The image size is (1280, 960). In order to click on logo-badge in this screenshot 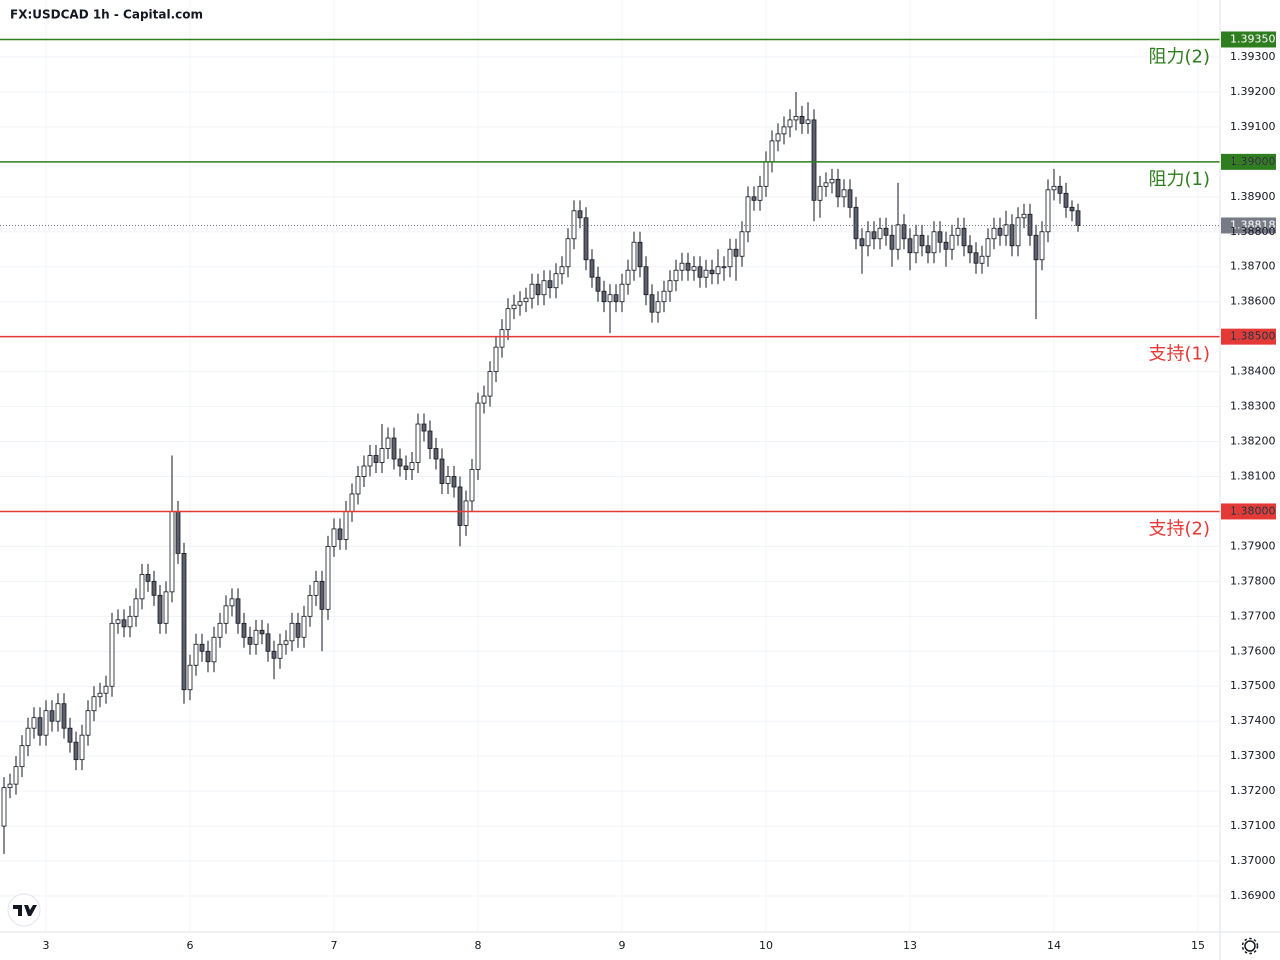, I will do `click(24, 910)`.